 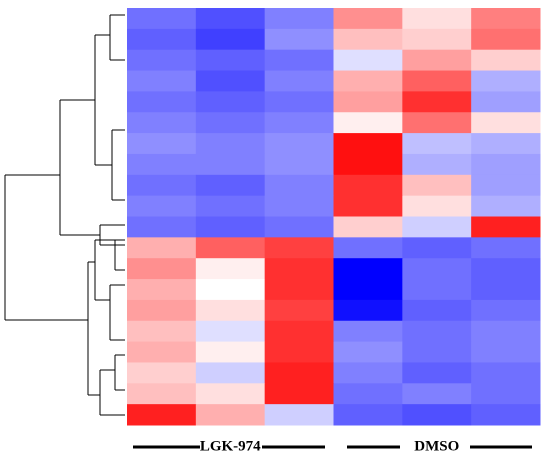 What do you see at coordinates (230, 446) in the screenshot?
I see `group-label: LGK-974` at bounding box center [230, 446].